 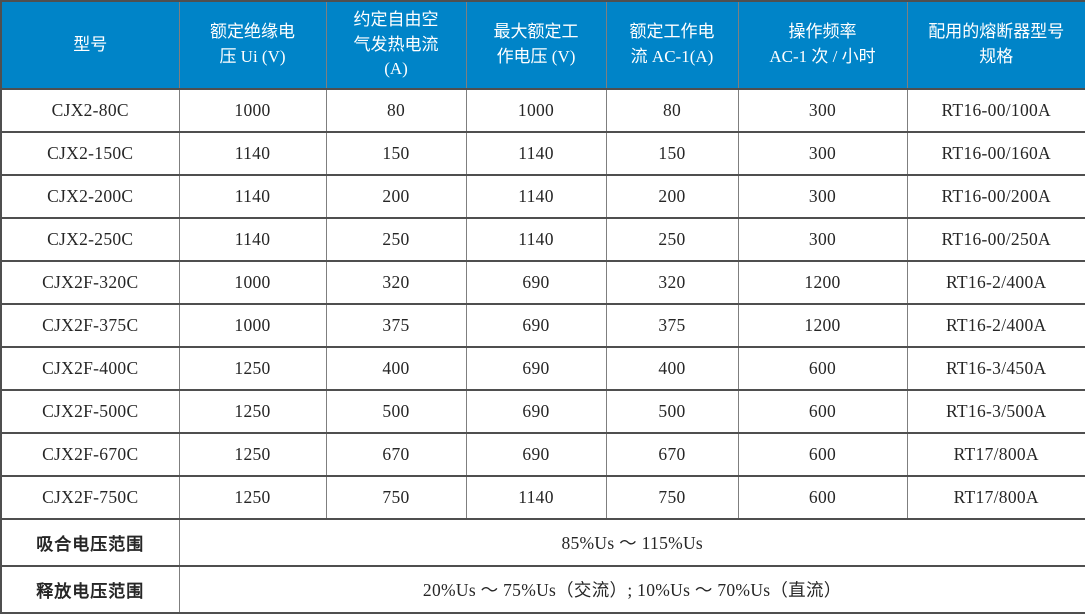 What do you see at coordinates (631, 589) in the screenshot?
I see `footer-value: 20%Us ～ 75%Us（交流）; 10%Us ～ 70%Us（直流）` at bounding box center [631, 589].